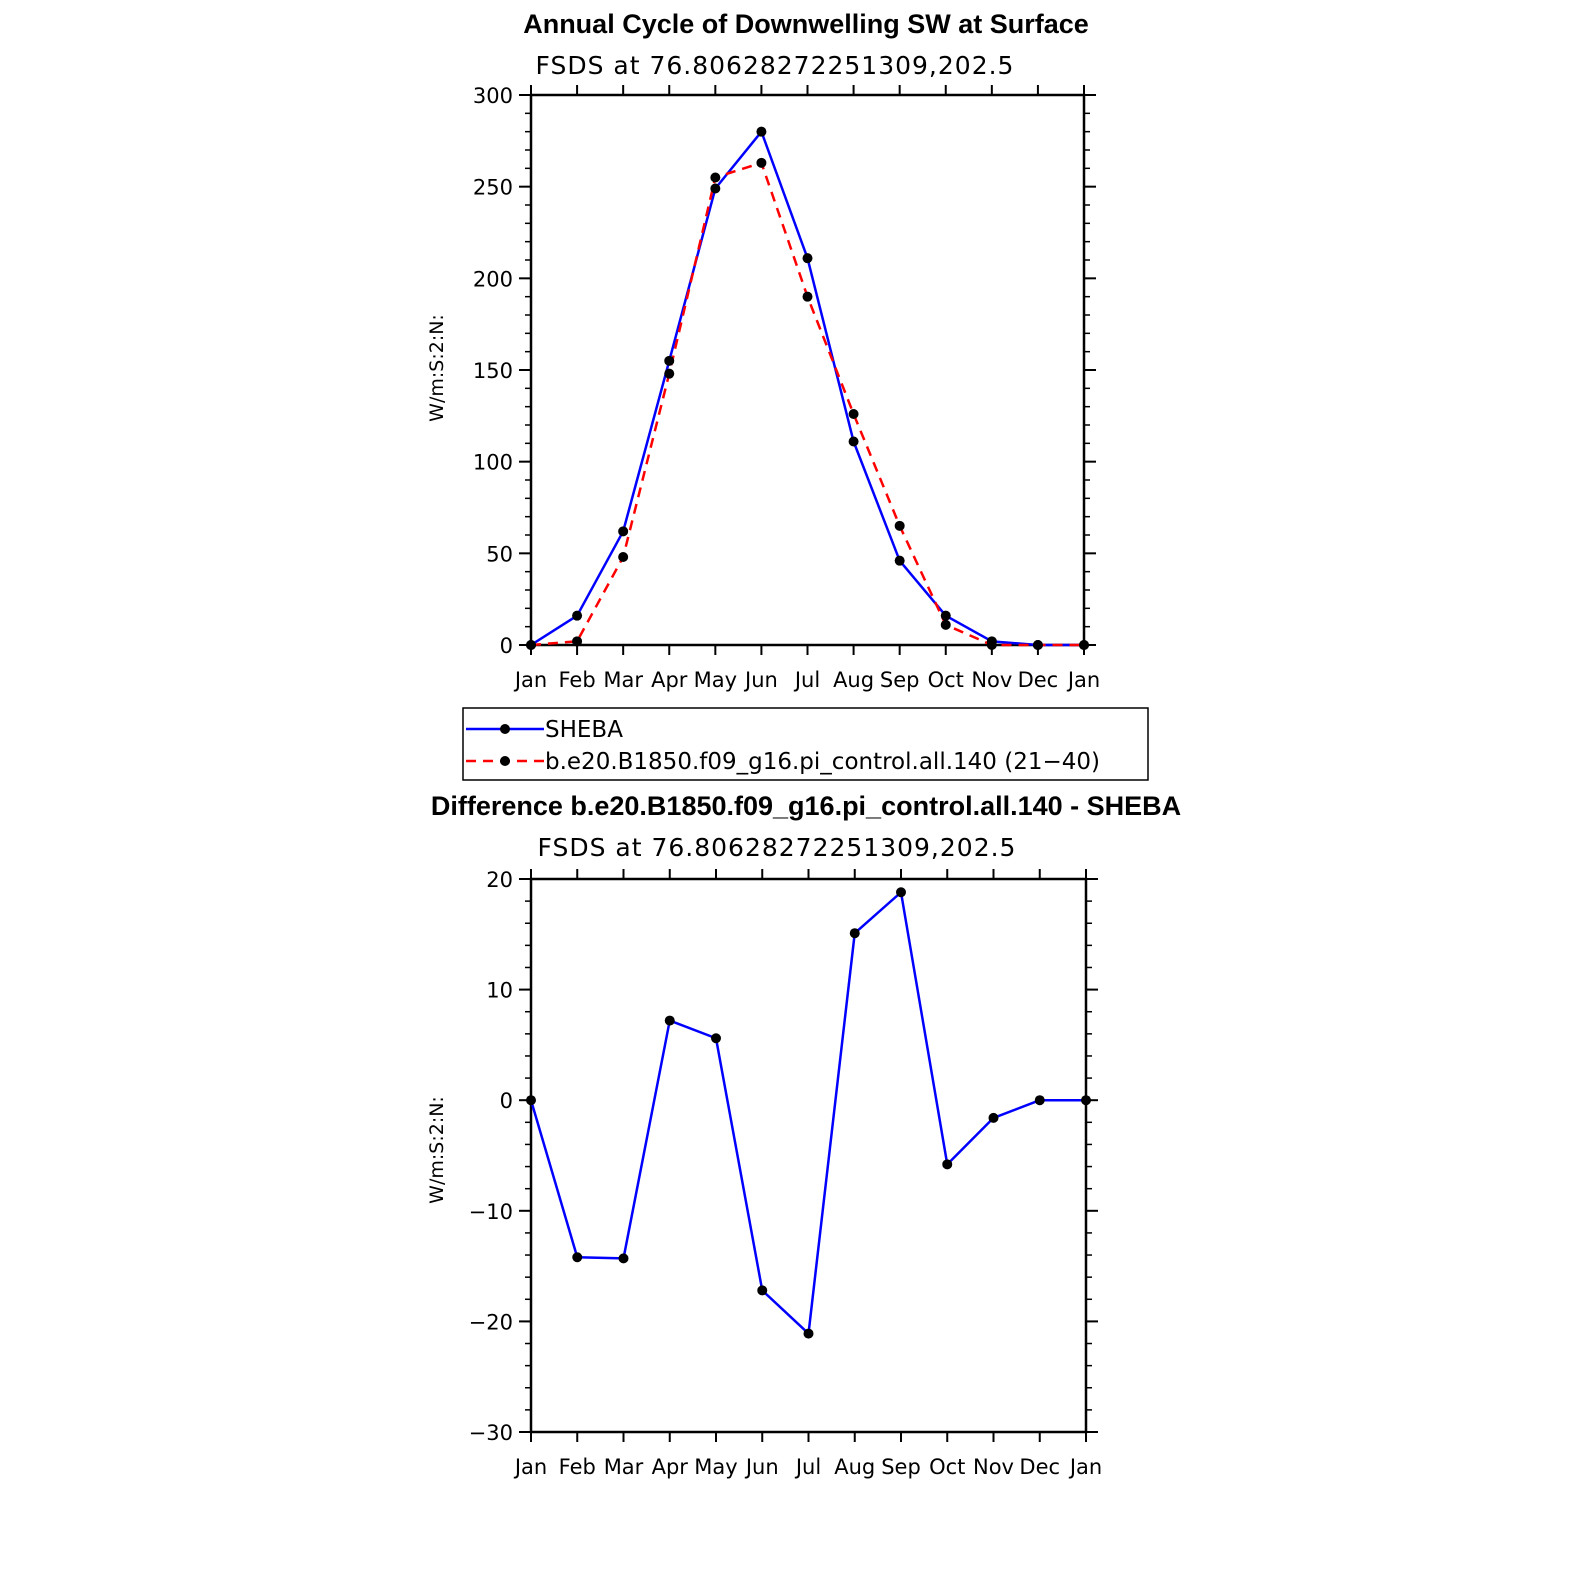 Image resolution: width=1574 pixels, height=1574 pixels. What do you see at coordinates (505, 761) in the screenshot?
I see `legend-marker-model` at bounding box center [505, 761].